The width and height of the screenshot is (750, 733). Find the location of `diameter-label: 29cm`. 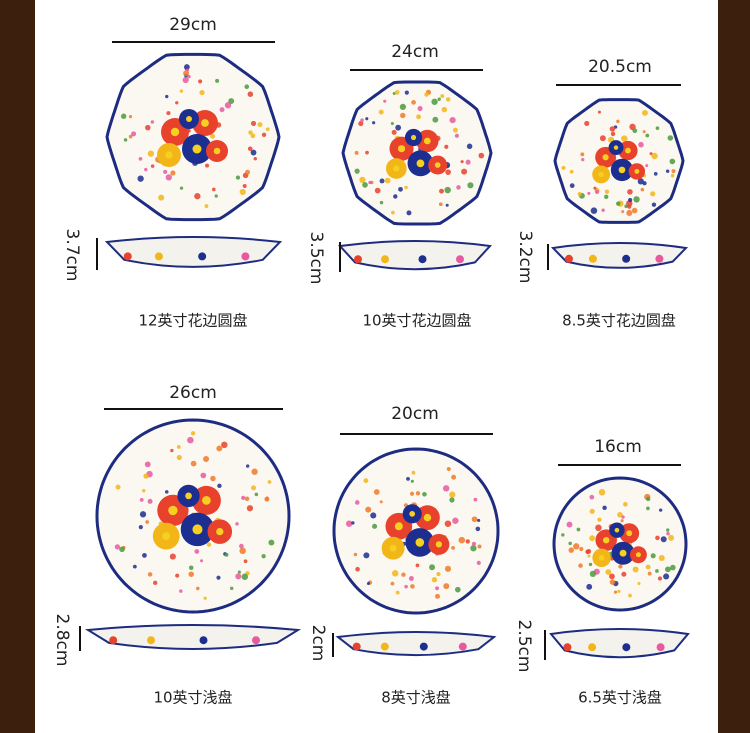

diameter-label: 29cm is located at coordinates (193, 25).